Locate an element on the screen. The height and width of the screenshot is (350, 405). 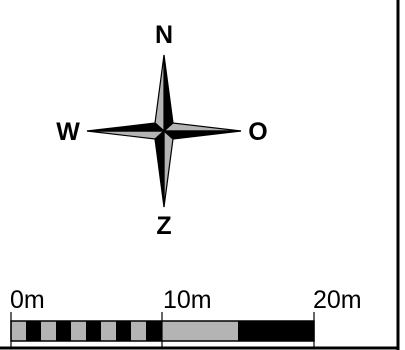
scale-label-0: 0m is located at coordinates (27, 300).